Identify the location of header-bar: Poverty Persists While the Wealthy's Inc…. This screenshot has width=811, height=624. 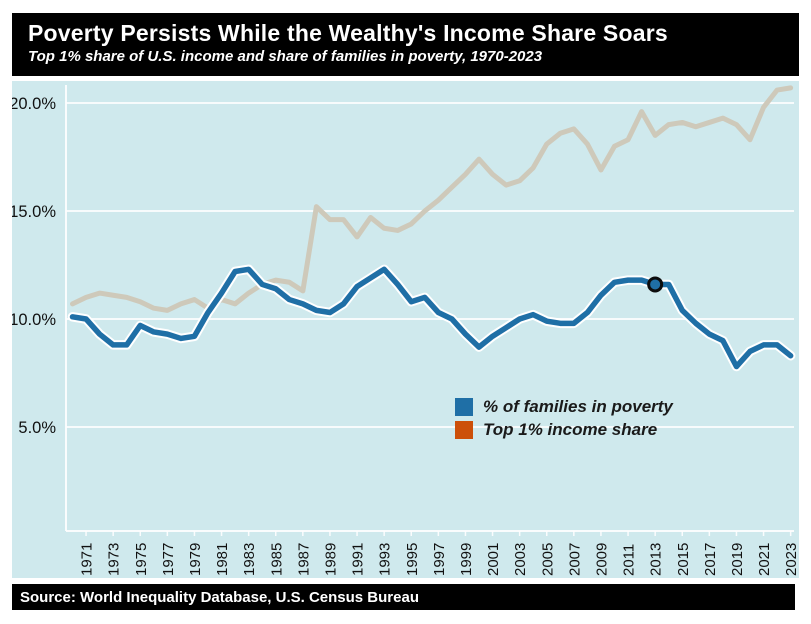
(405, 44).